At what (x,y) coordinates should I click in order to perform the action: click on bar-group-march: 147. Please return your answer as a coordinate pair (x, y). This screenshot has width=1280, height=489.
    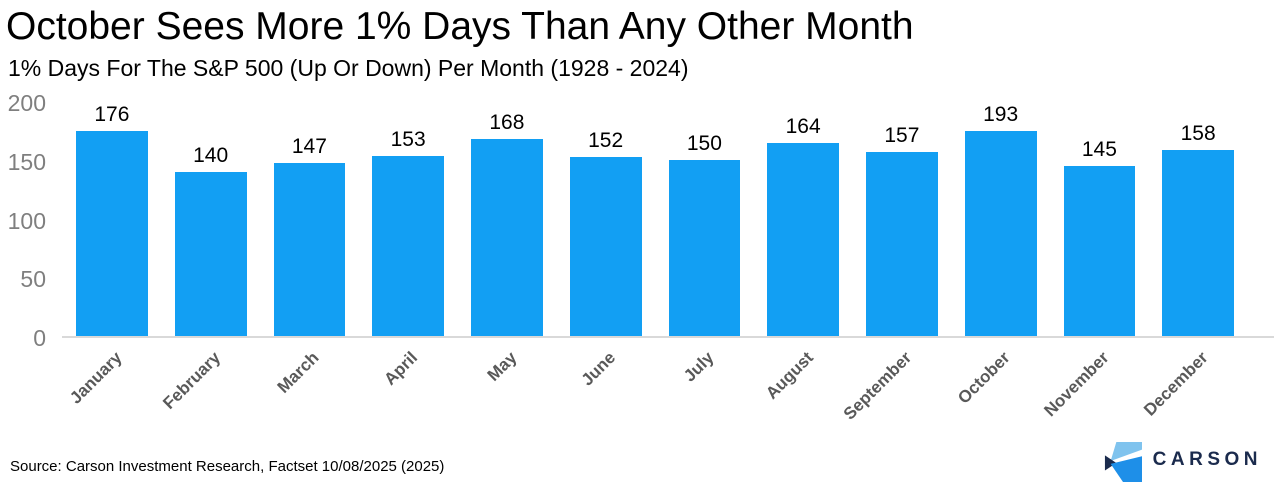
    Looking at the image, I should click on (309, 219).